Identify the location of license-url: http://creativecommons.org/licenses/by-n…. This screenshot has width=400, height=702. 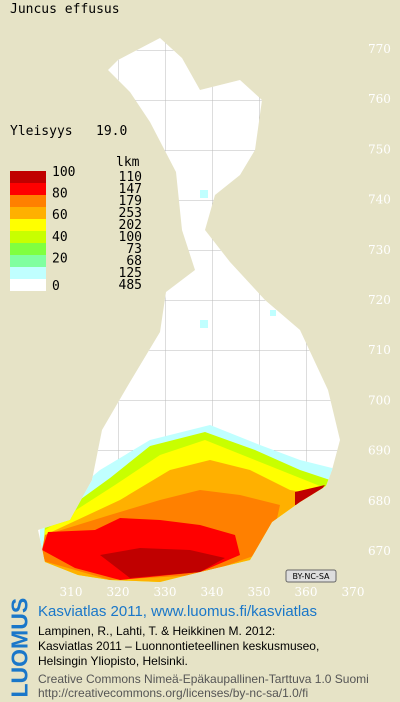
(173, 693).